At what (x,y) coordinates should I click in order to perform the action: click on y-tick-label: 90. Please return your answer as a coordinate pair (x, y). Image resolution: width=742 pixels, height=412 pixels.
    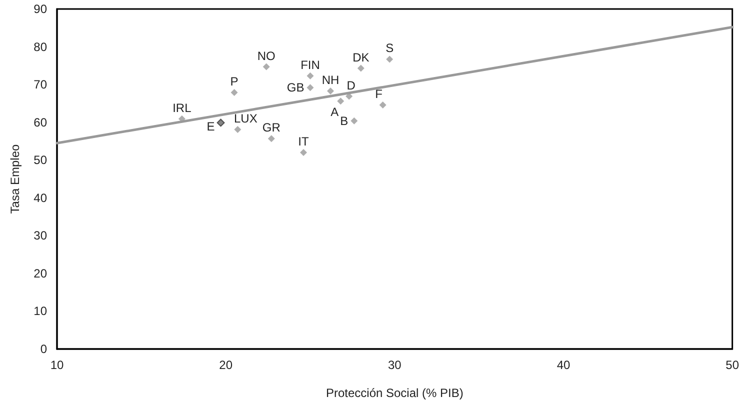
    Looking at the image, I should click on (41, 9).